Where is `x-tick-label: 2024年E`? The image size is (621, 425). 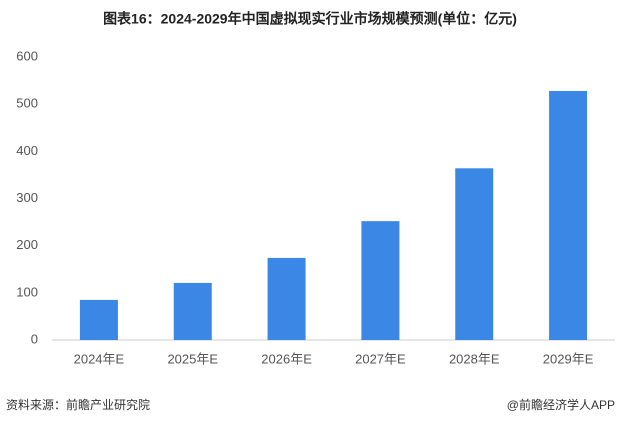 x-tick-label: 2024年E is located at coordinates (99, 358).